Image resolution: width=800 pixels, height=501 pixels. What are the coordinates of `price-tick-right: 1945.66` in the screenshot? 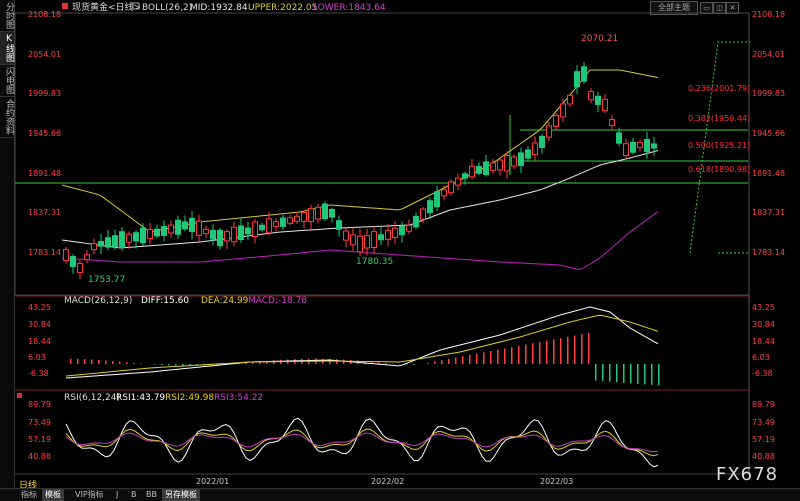 It's located at (768, 133).